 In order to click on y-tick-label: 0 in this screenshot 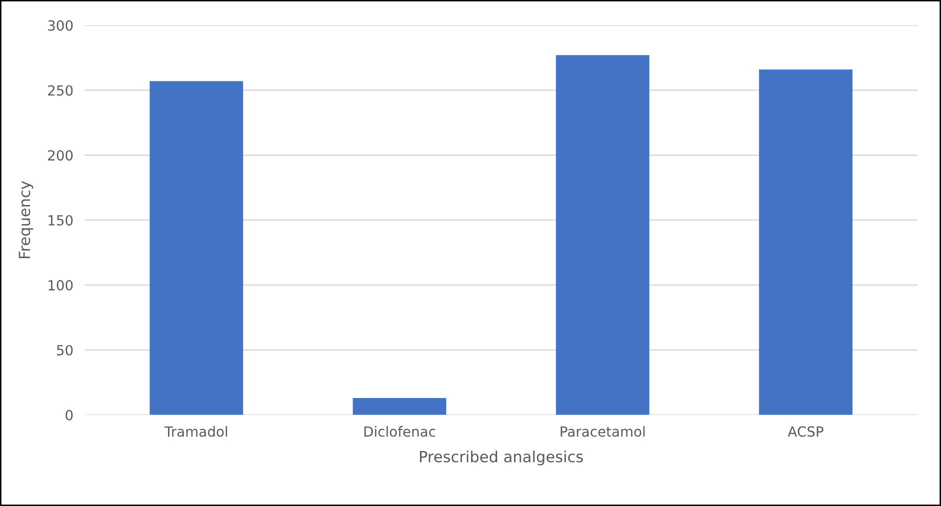, I will do `click(69, 415)`.